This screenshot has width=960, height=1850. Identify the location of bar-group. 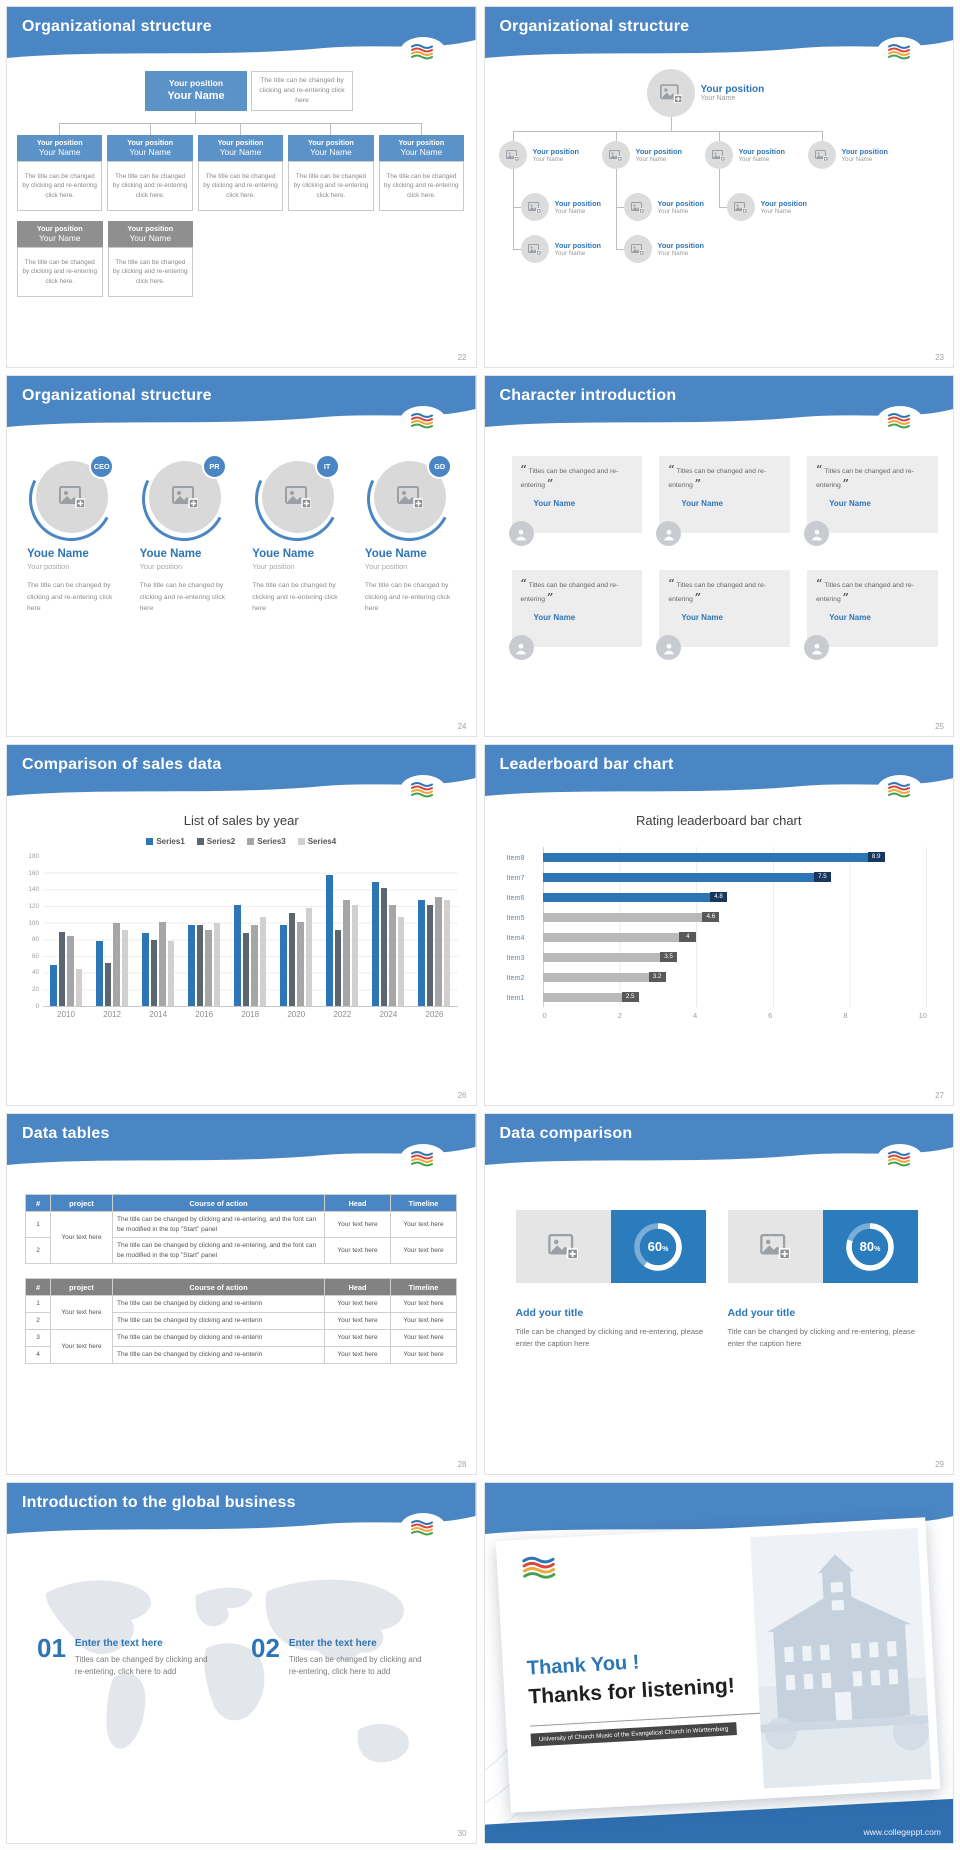
(204, 931).